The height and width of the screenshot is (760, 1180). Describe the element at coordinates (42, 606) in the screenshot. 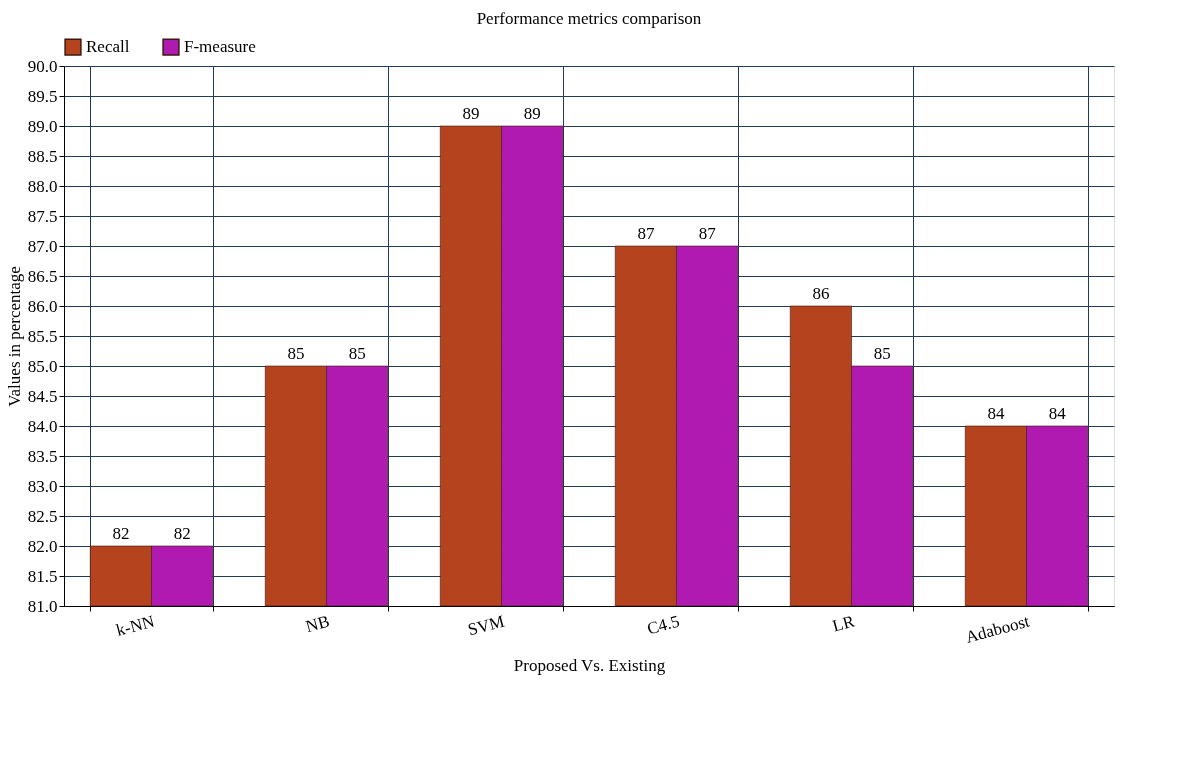

I see `y-tick-label: 81.0` at that location.